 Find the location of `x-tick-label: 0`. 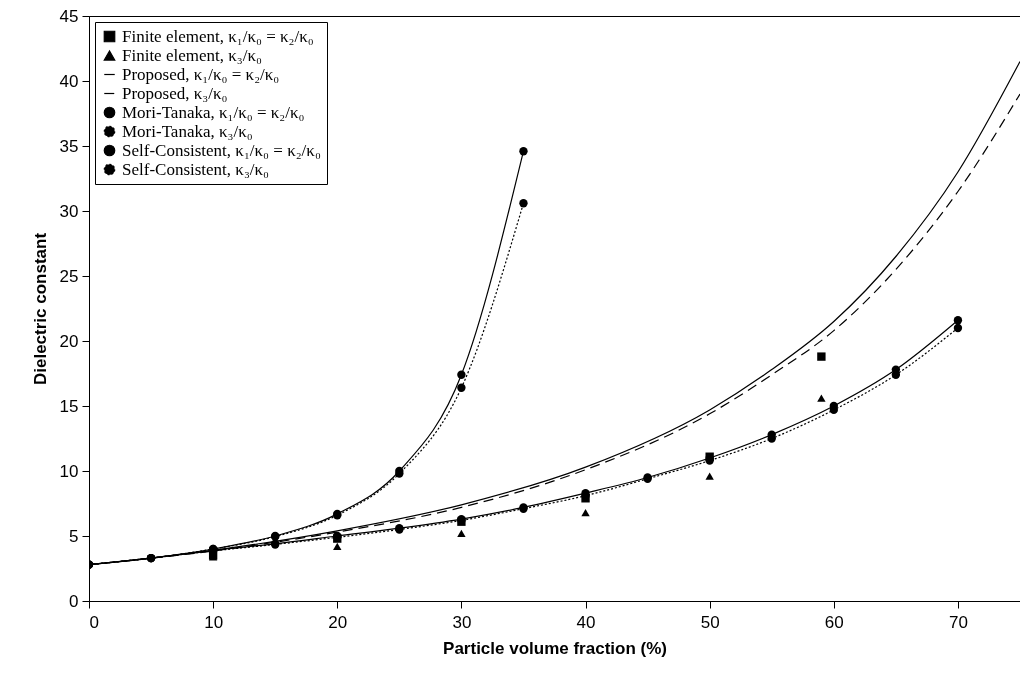

x-tick-label: 0 is located at coordinates (94, 622).